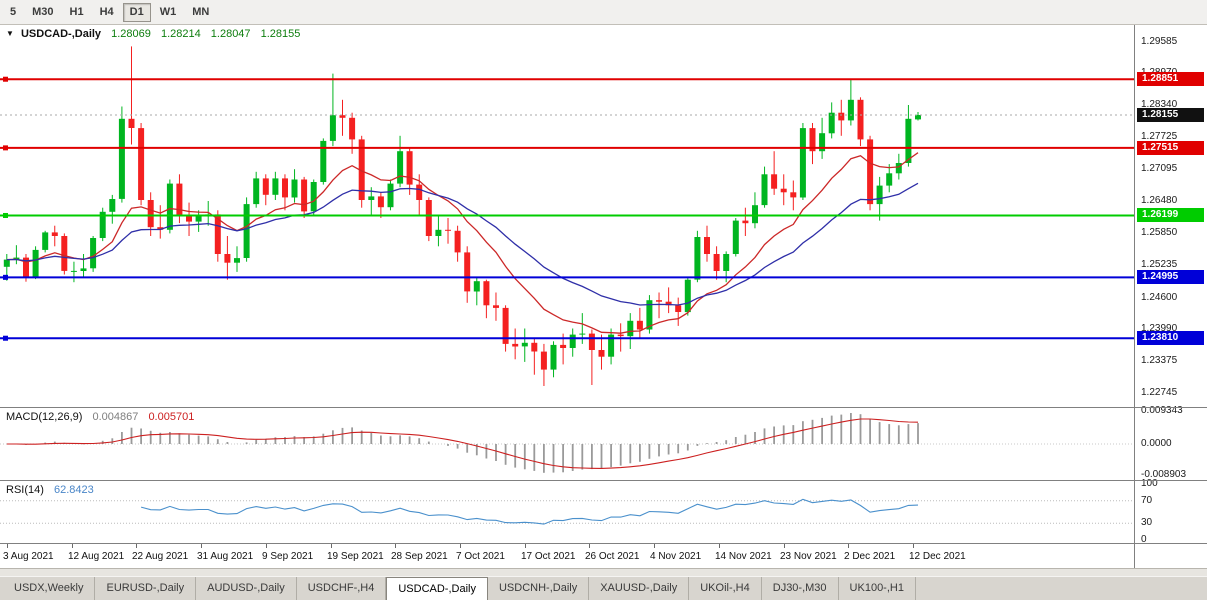 This screenshot has width=1207, height=600. Describe the element at coordinates (603, 12) in the screenshot. I see `timeframe-toolbar: 5 M30 H1 H4 D1 W1 MN` at that location.